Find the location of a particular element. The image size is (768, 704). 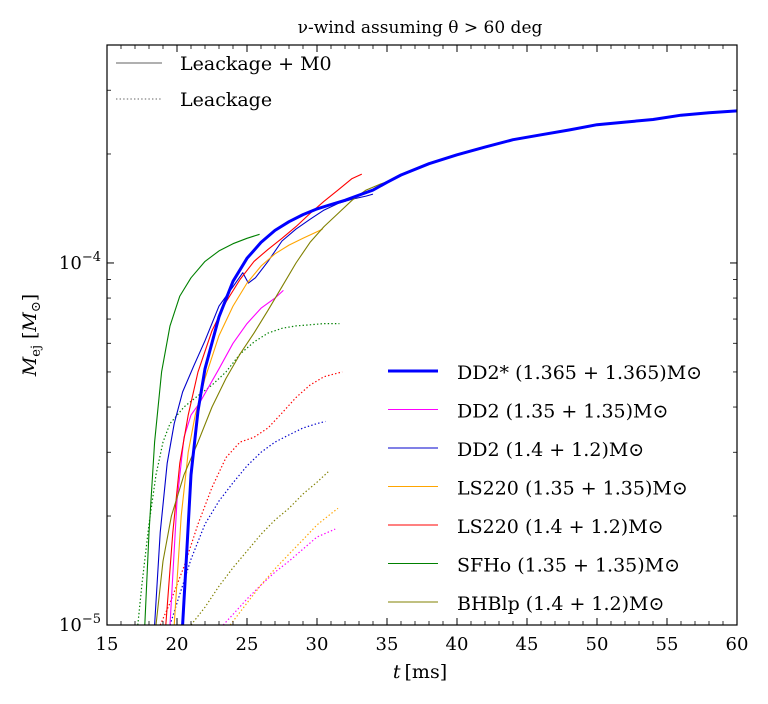

style-legend-label: Leackage + M0 is located at coordinates (256, 64).